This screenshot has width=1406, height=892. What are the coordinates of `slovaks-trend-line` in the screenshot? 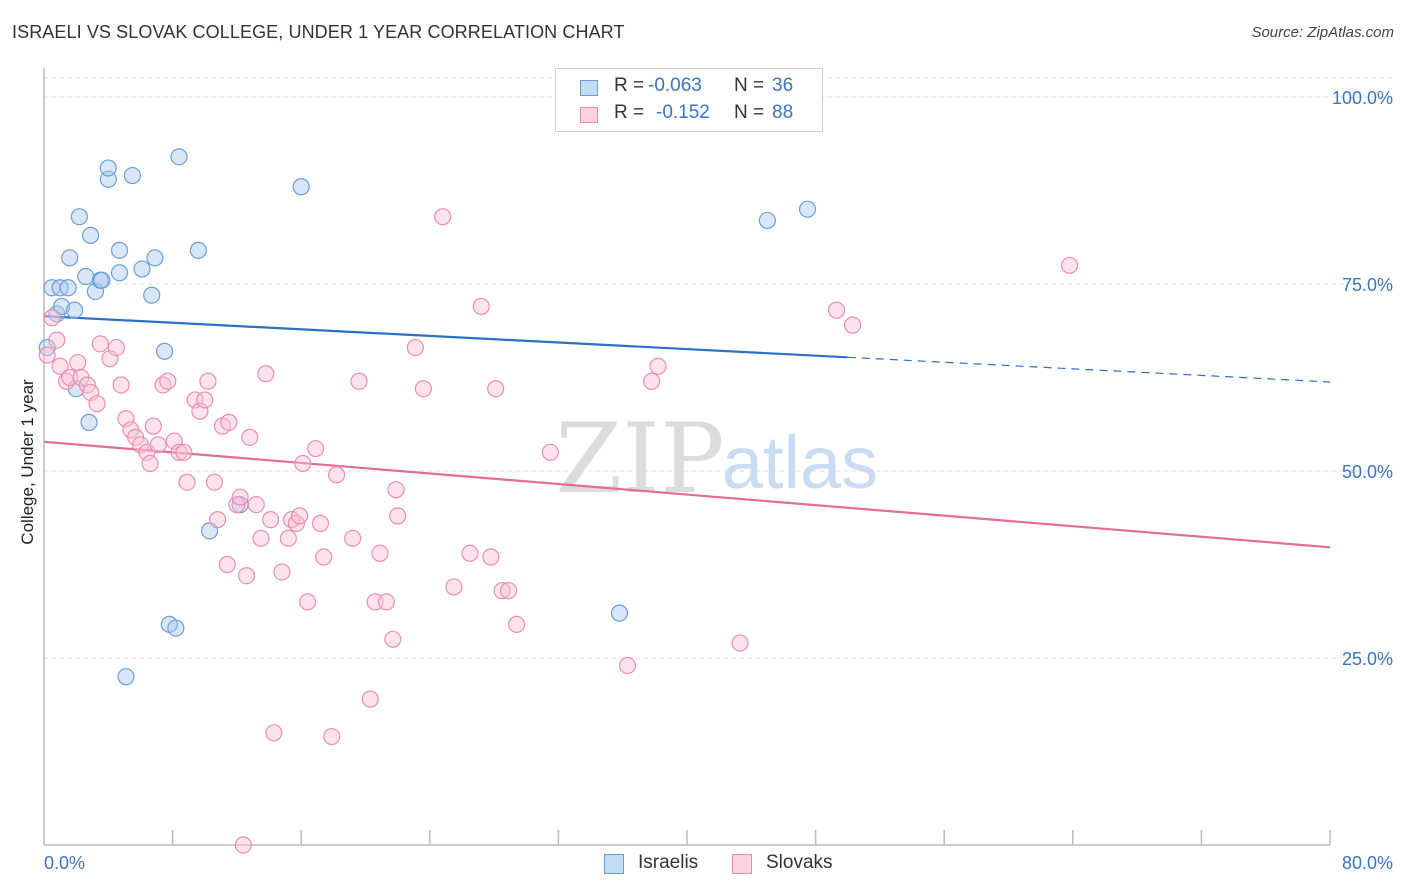 It's located at (687, 494).